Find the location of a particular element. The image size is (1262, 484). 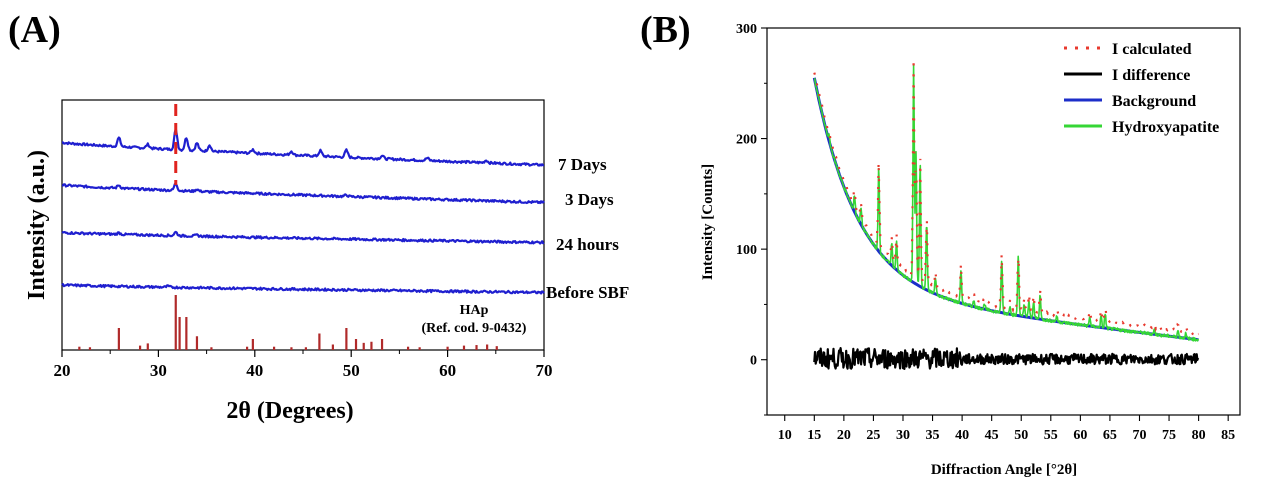

panel-b-label: (B) is located at coordinates (665, 30).